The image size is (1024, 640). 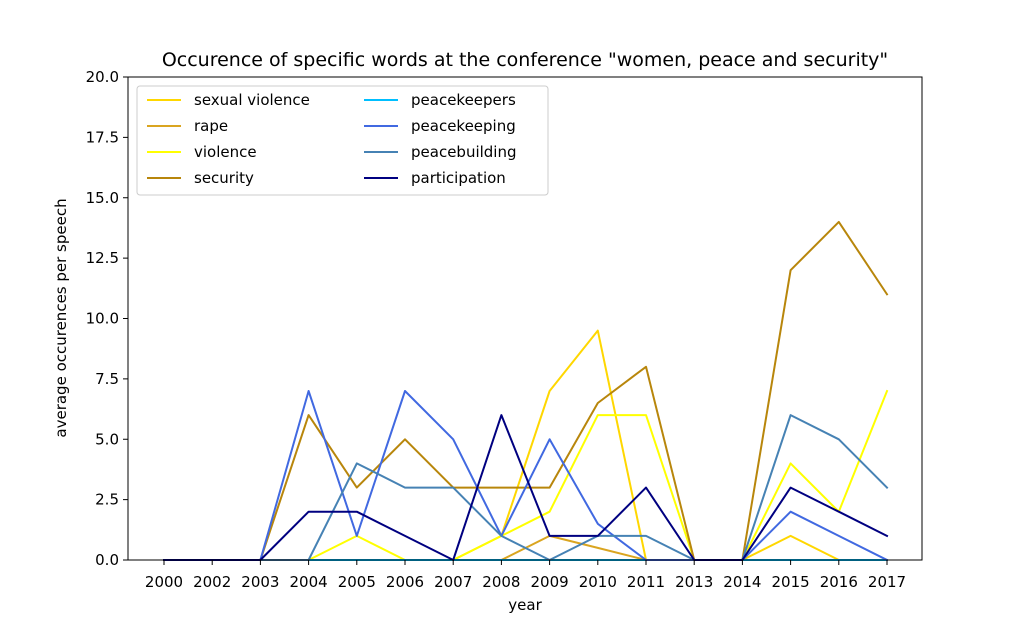 What do you see at coordinates (102, 137) in the screenshot?
I see `y-tick-label: 17.5` at bounding box center [102, 137].